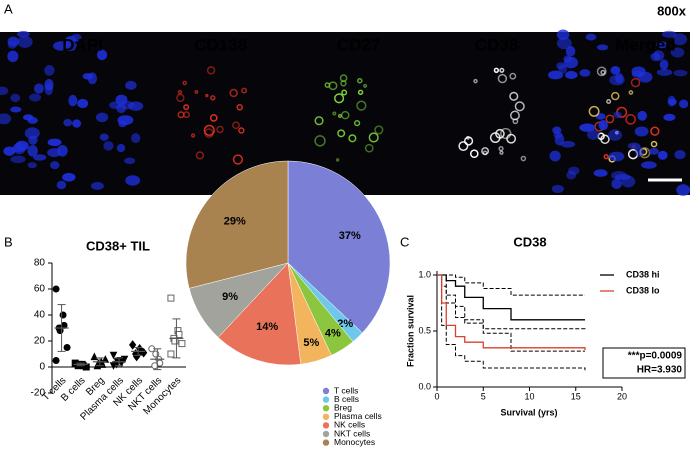 This screenshot has height=454, width=690. Describe the element at coordinates (424, 386) in the screenshot. I see `y-tick-label: 0.0` at that location.